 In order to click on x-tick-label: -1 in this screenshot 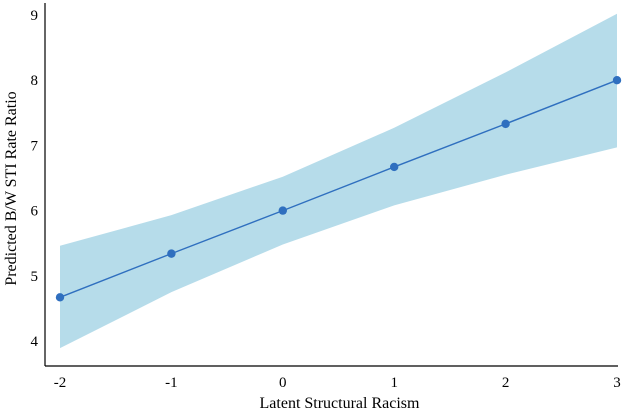, I will do `click(171, 383)`.